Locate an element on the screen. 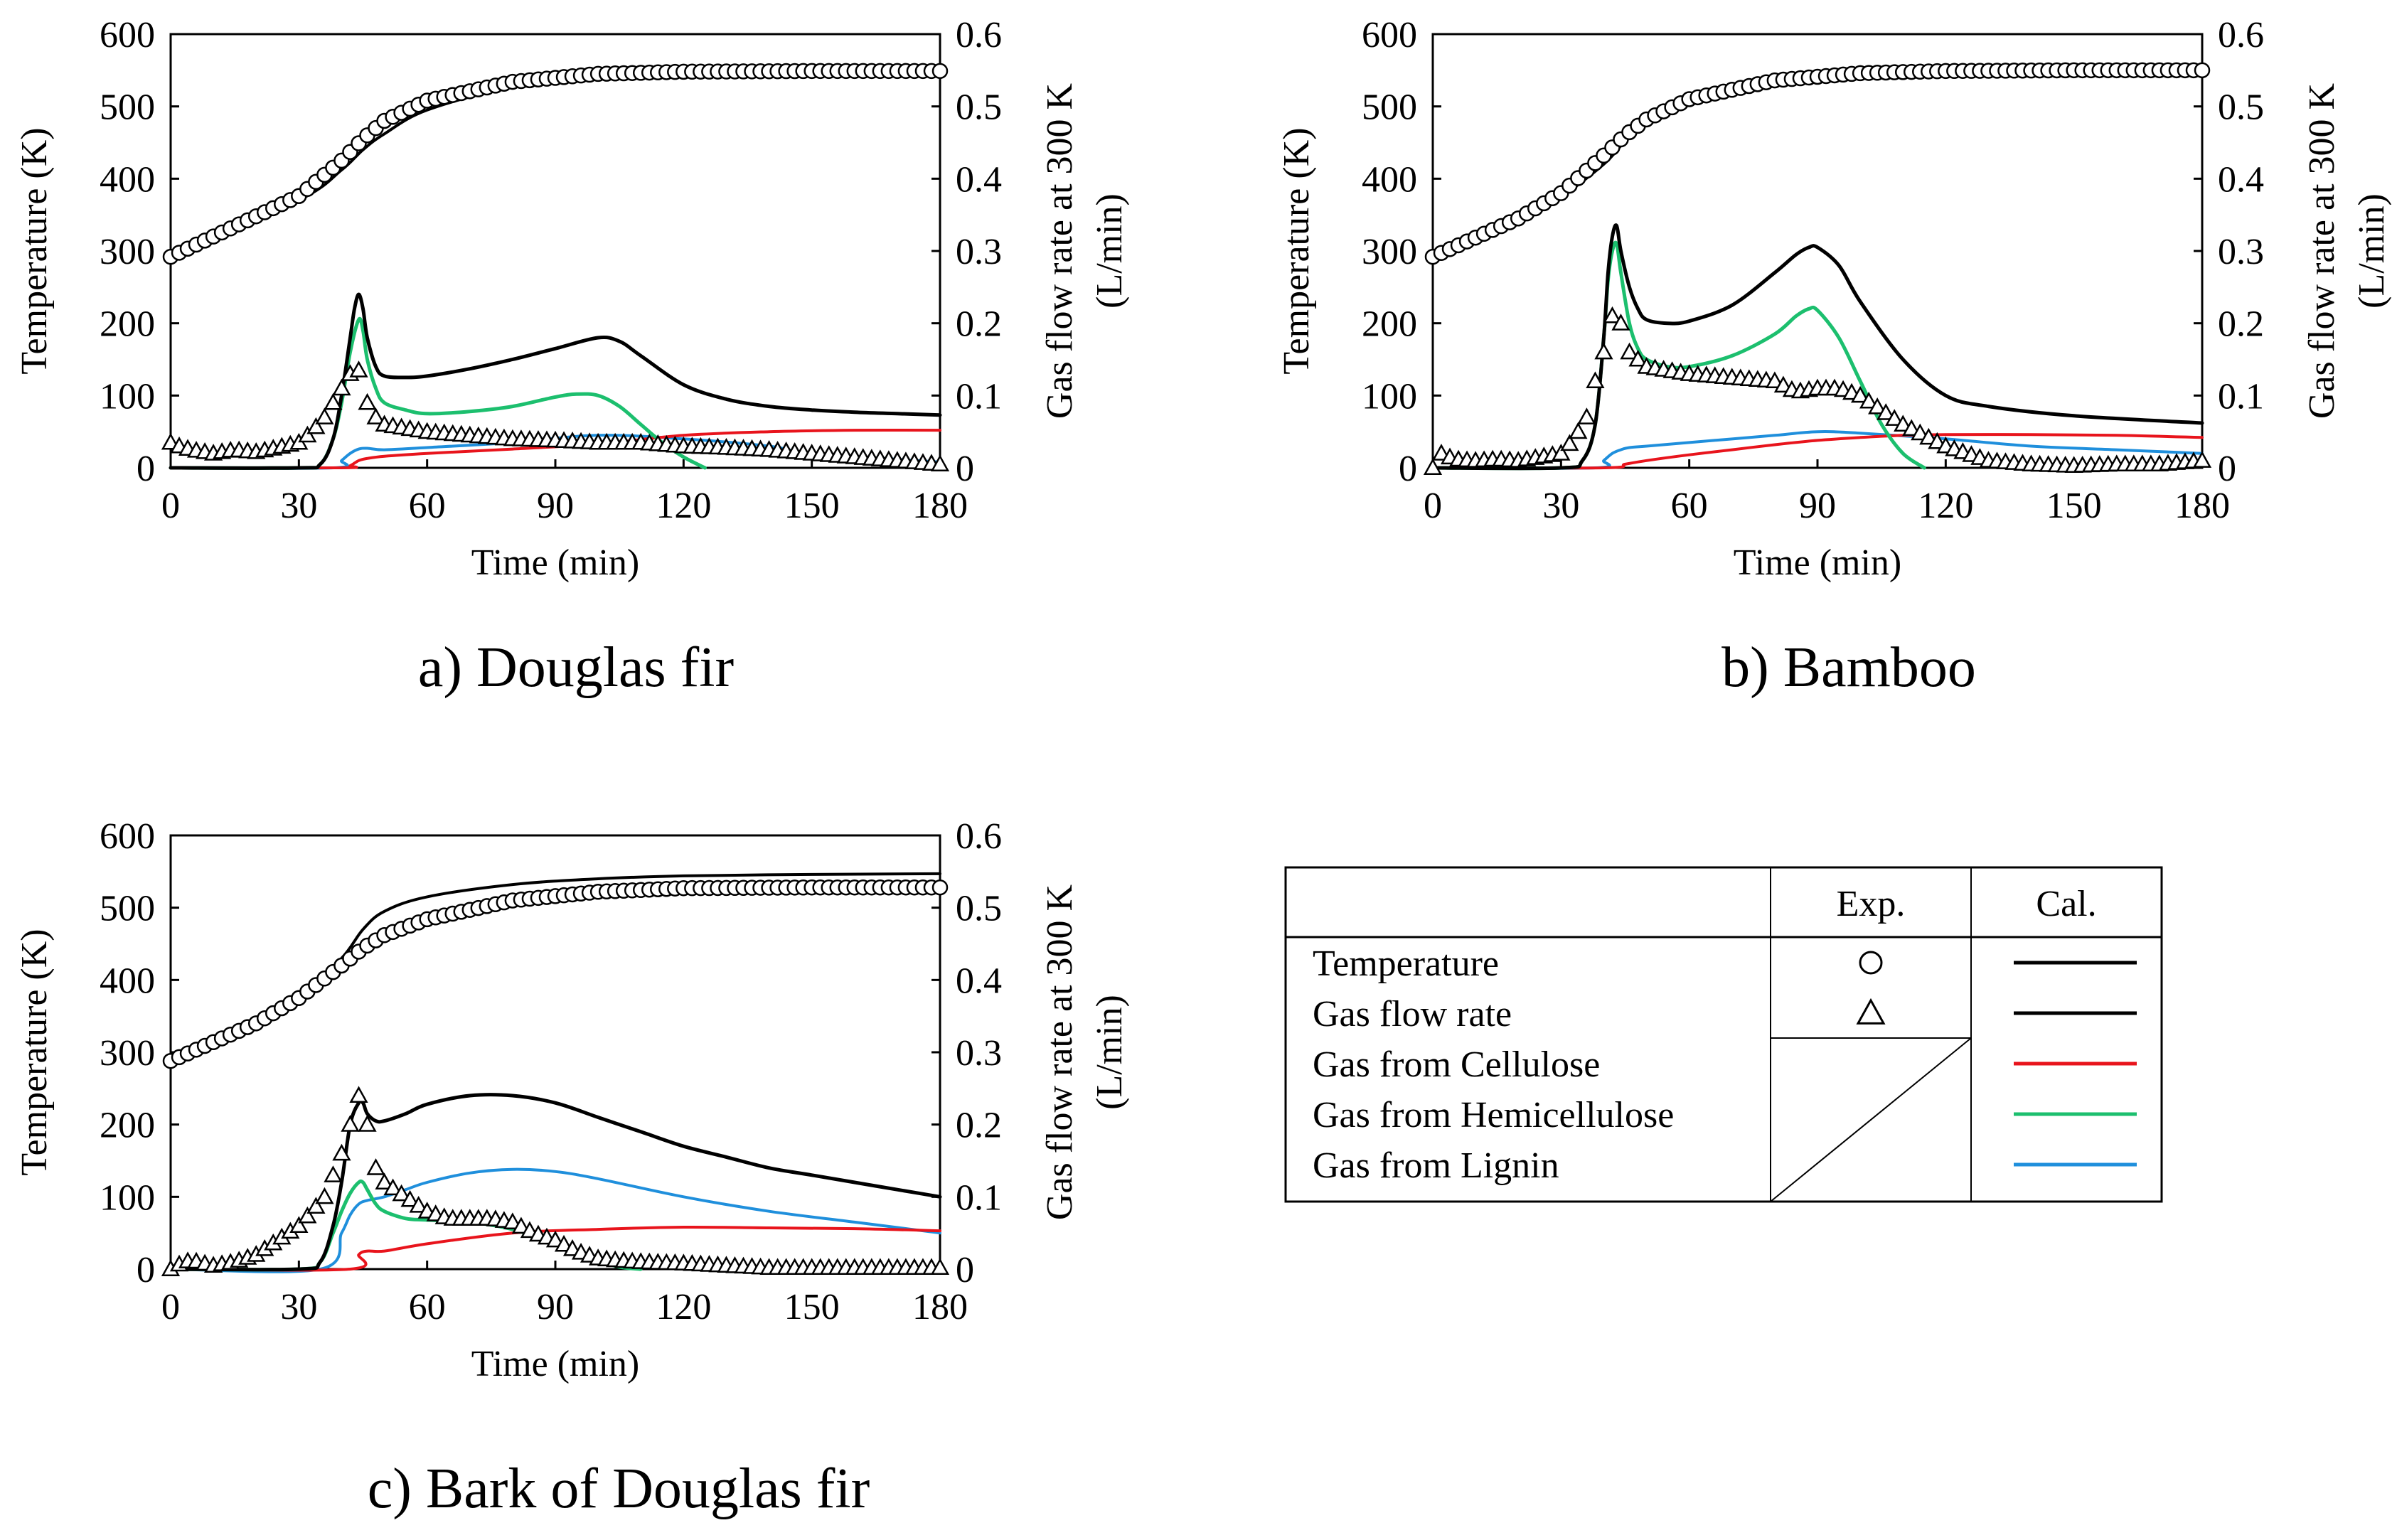 The image size is (2397, 1540). chart-title: a) Douglas fir is located at coordinates (576, 667).